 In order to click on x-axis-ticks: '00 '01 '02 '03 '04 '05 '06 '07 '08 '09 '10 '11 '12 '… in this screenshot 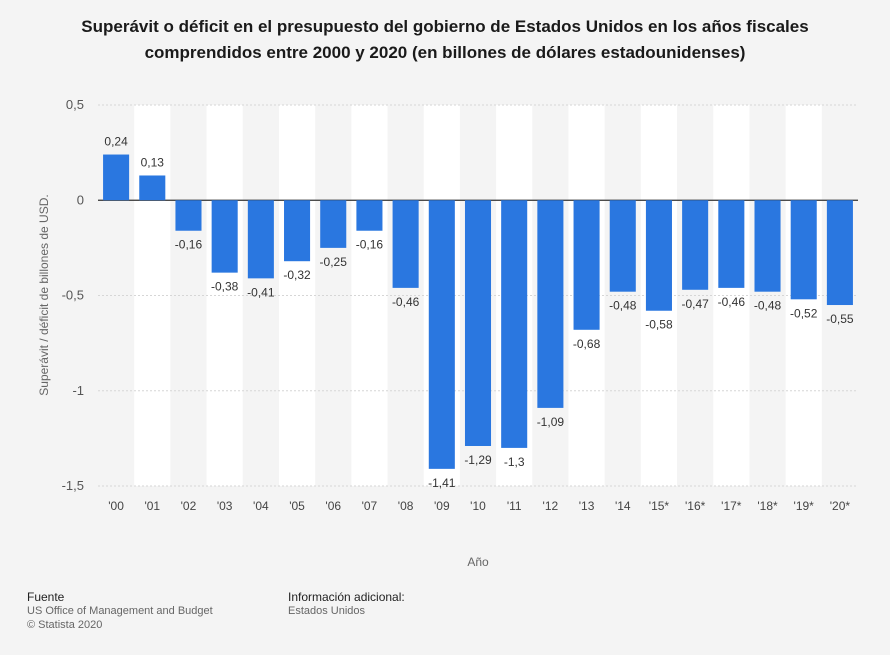, I will do `click(479, 506)`.